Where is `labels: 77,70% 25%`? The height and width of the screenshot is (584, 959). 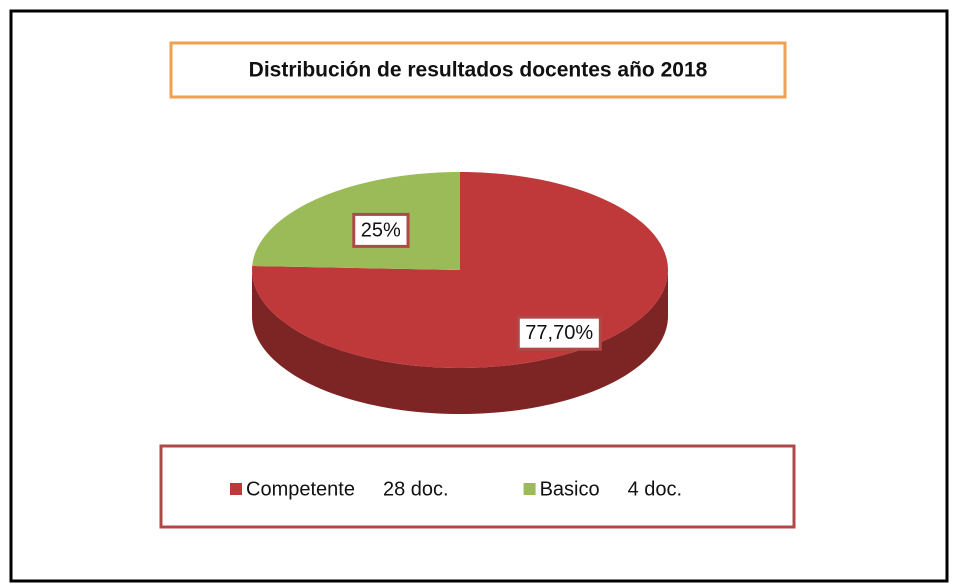 labels: 77,70% 25% is located at coordinates (477, 281).